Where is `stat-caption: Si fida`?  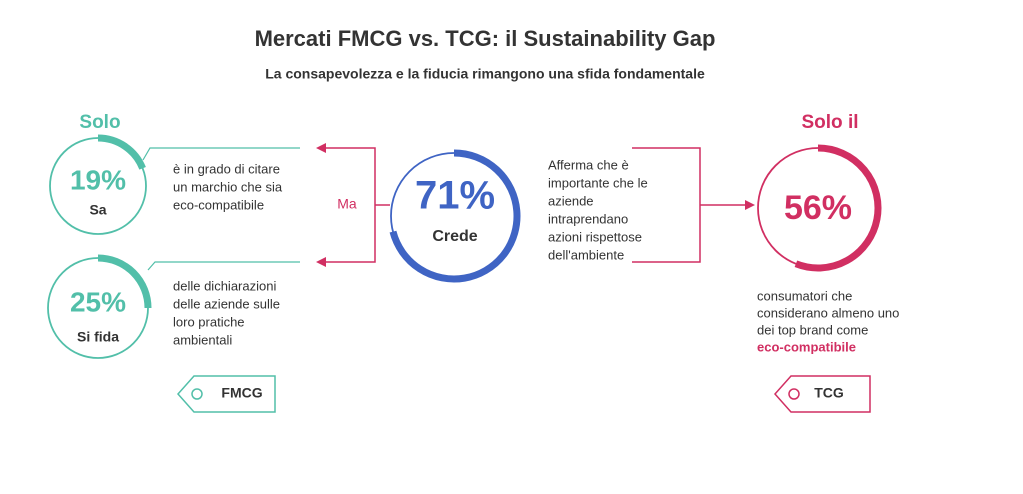 stat-caption: Si fida is located at coordinates (98, 337).